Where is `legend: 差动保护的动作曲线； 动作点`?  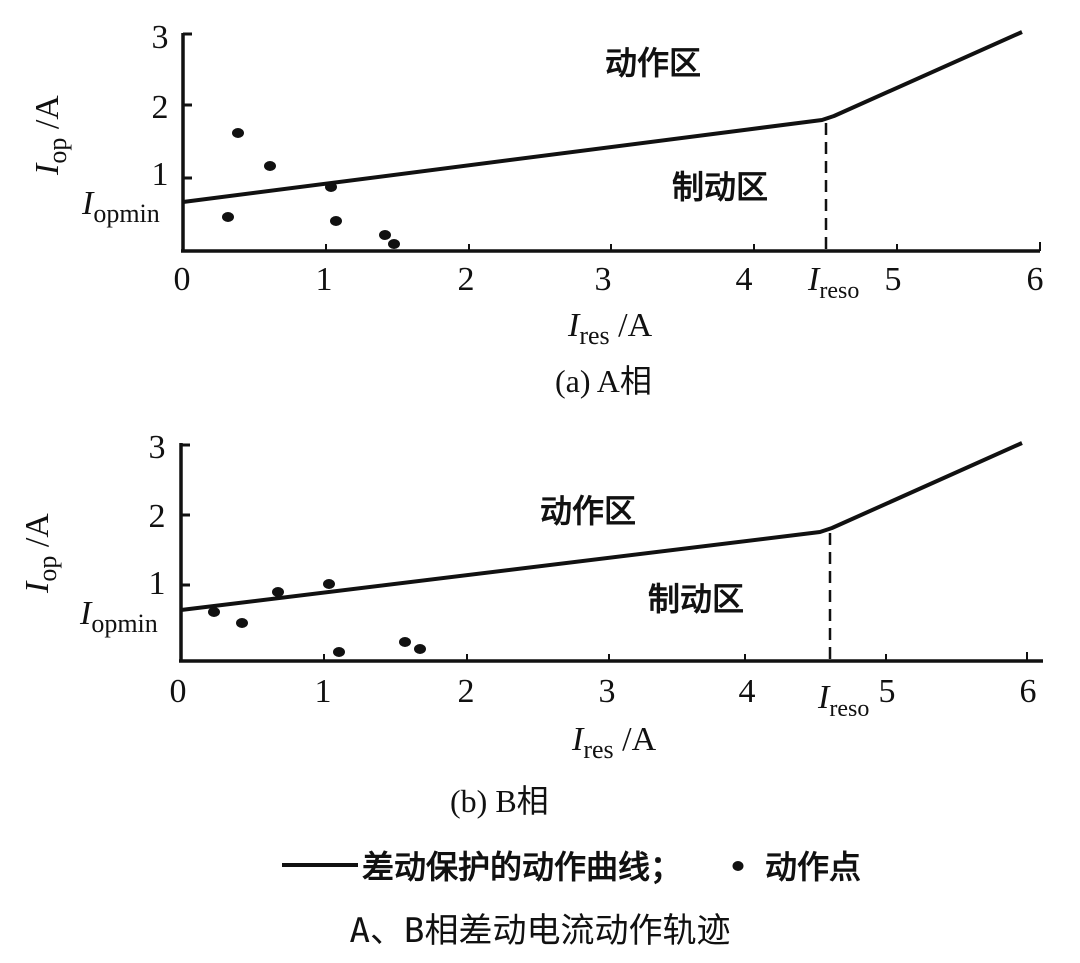 legend: 差动保护的动作曲线； 动作点 is located at coordinates (571, 867).